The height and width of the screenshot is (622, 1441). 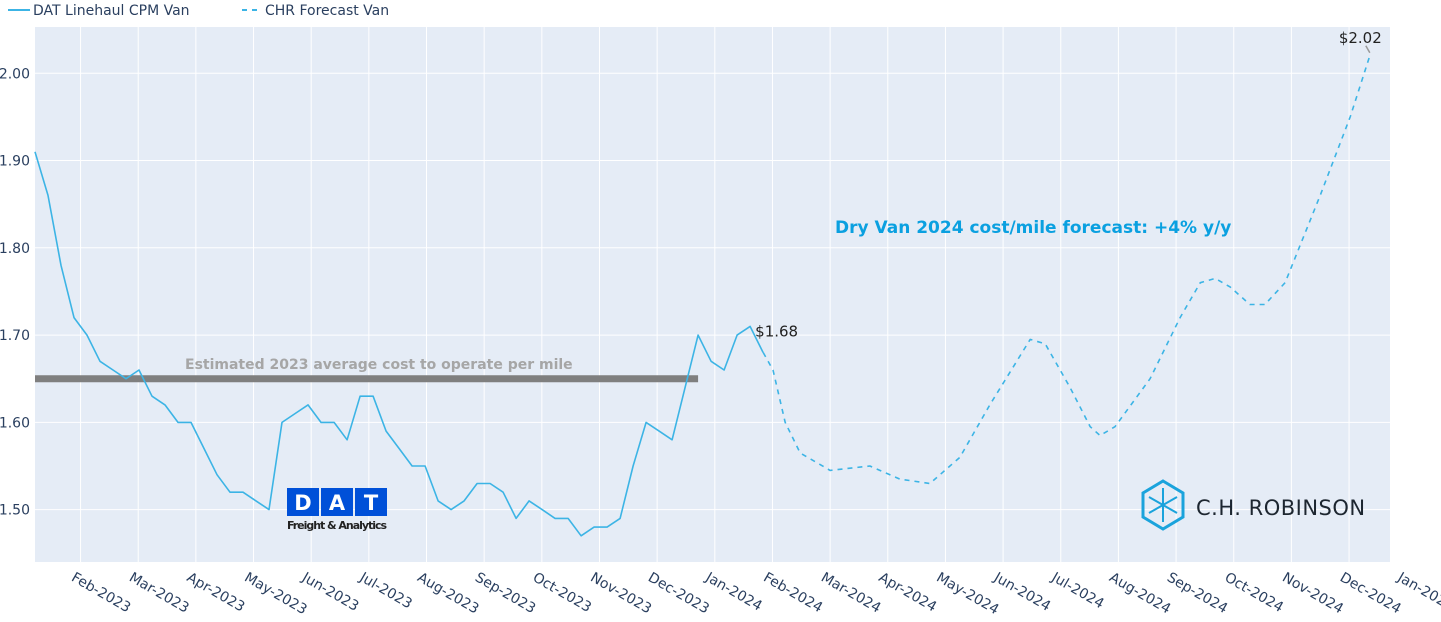 What do you see at coordinates (15, 74) in the screenshot?
I see `y-tick-label: 2.00` at bounding box center [15, 74].